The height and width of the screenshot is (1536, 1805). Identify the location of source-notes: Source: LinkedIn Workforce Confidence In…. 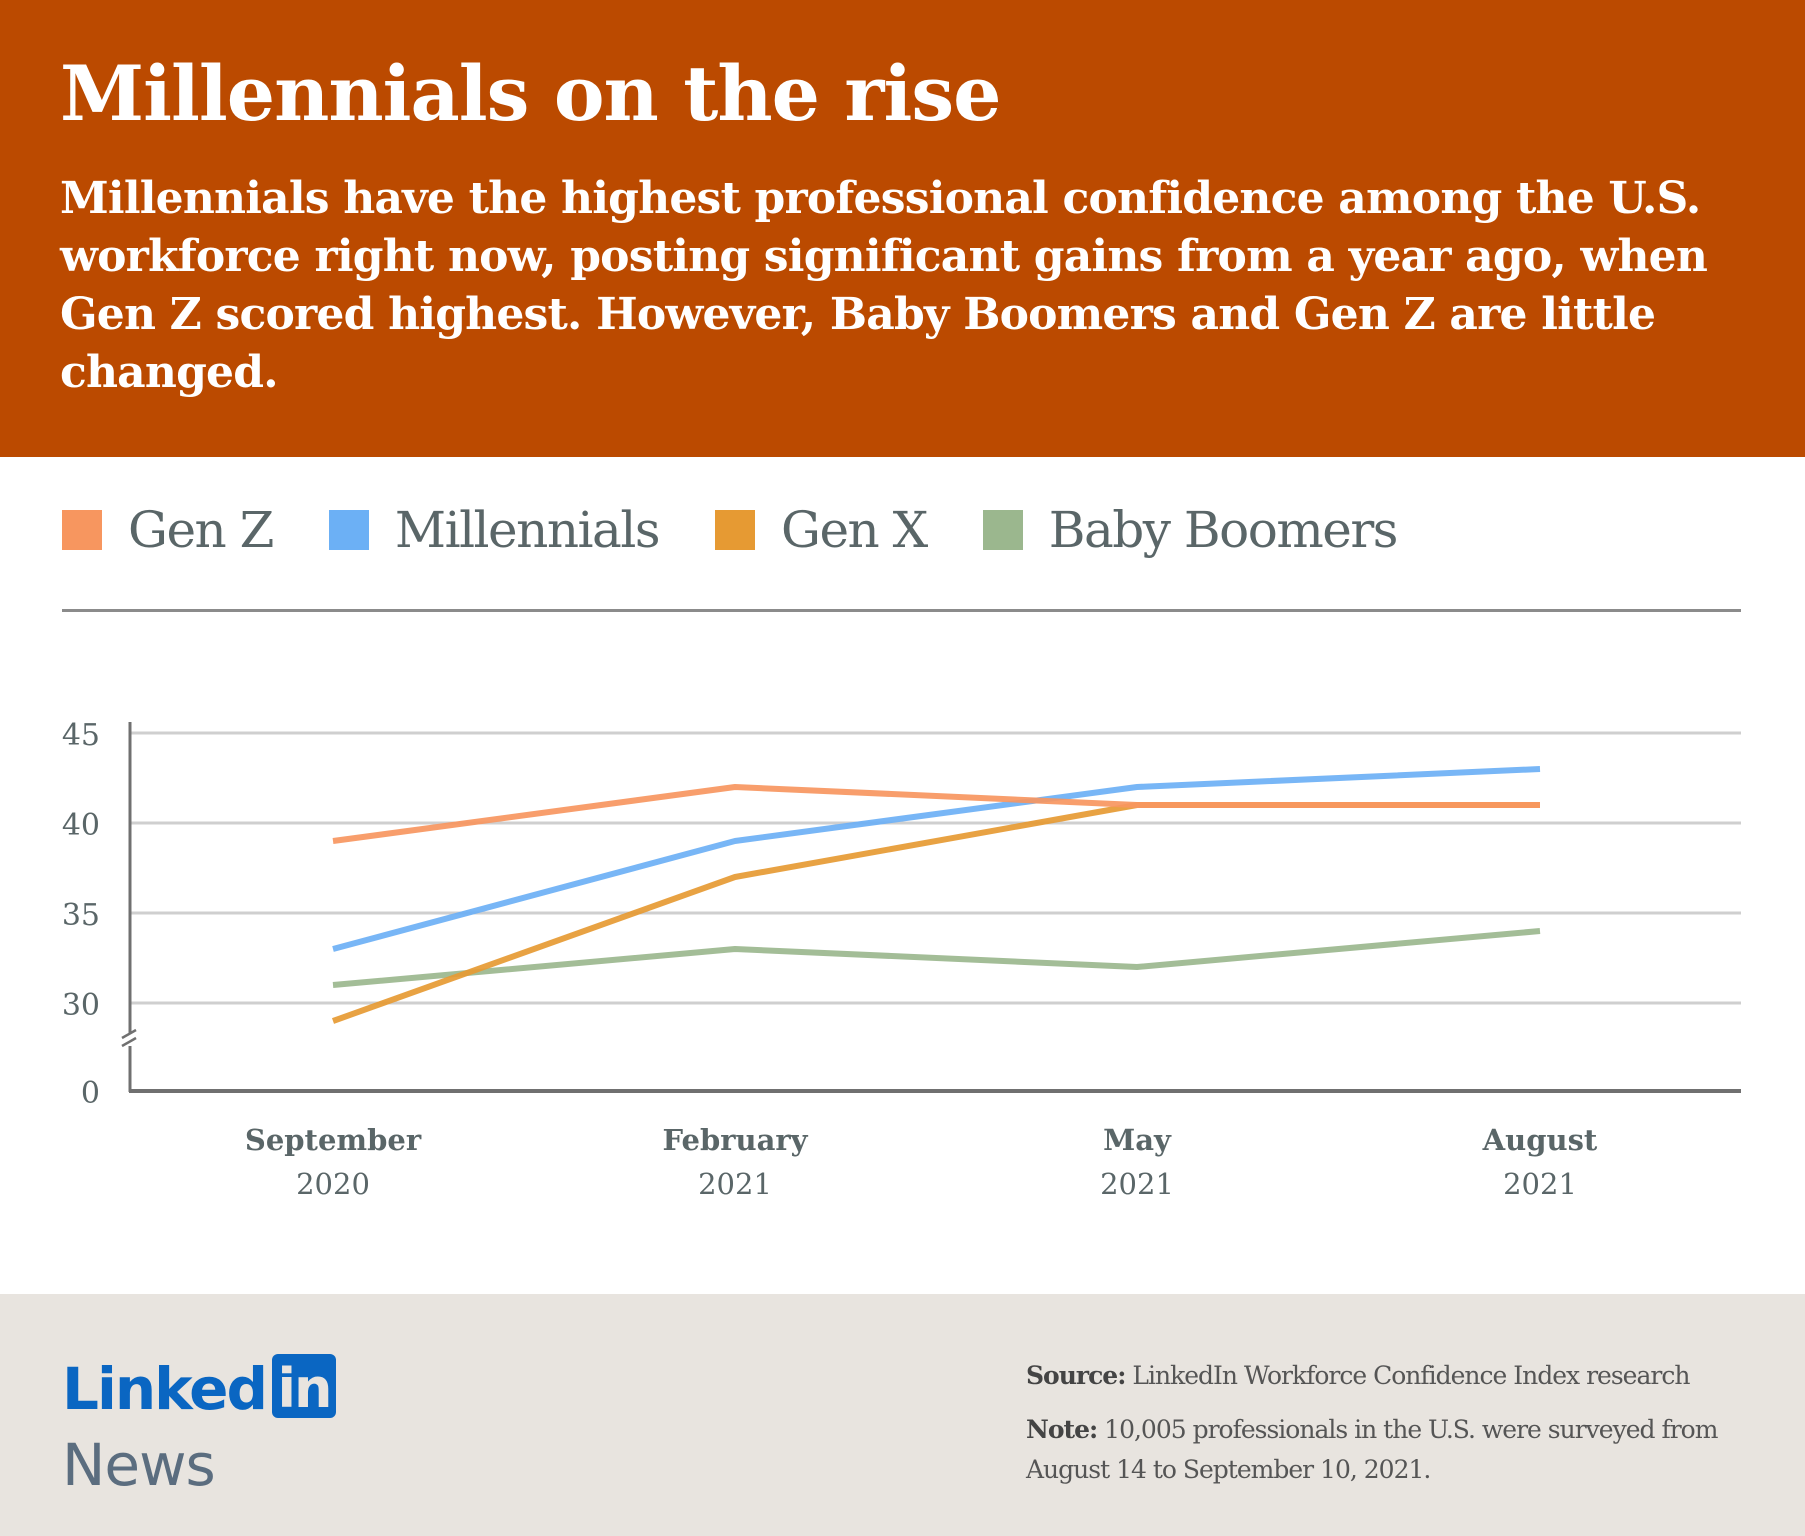
(1406, 1430).